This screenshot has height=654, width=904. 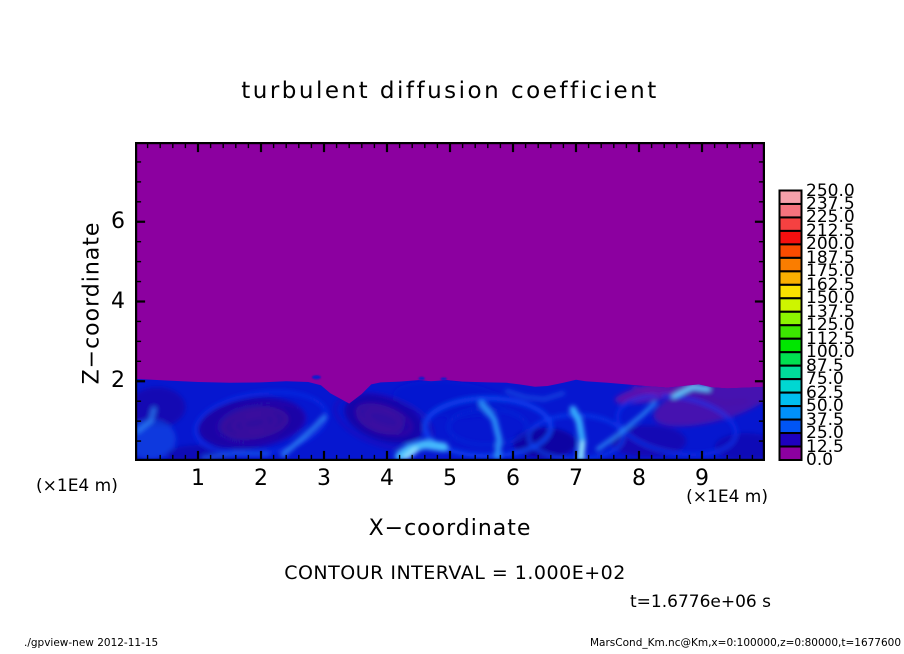 I want to click on colorbar-tick-label: 62.5, so click(x=825, y=392).